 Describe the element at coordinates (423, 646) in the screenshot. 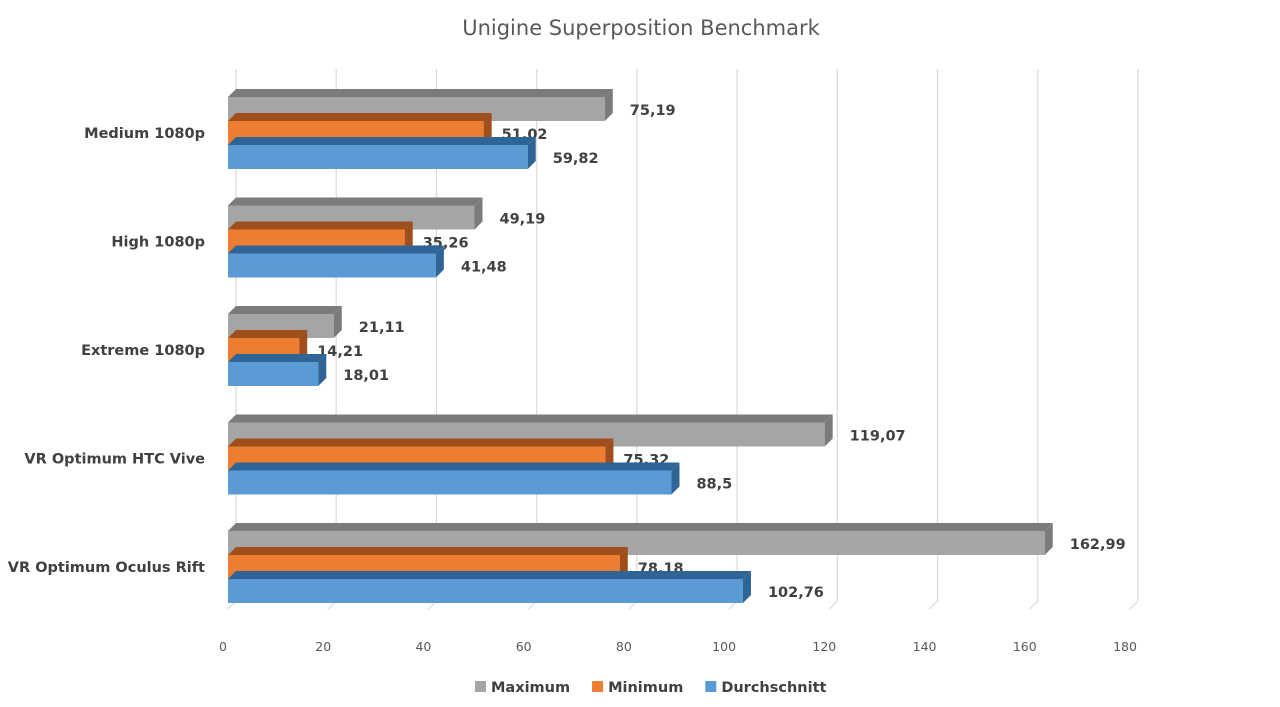

I see `x-tick-label: 40` at that location.